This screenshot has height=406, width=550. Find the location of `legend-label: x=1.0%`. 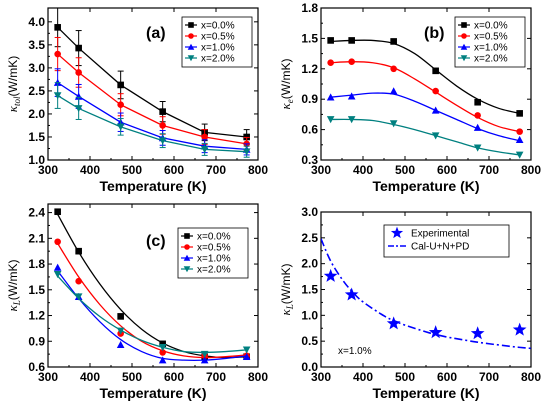

legend-label: x=1.0% is located at coordinates (218, 48).